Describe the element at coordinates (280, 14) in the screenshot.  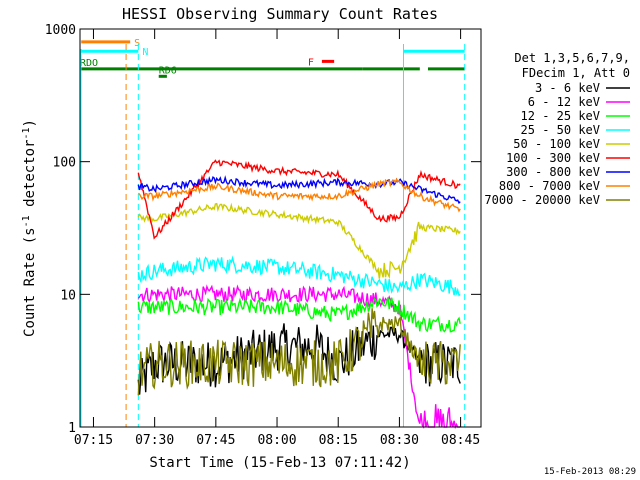
I see `chart-title: HESSI Observing Summary Count Rates` at that location.